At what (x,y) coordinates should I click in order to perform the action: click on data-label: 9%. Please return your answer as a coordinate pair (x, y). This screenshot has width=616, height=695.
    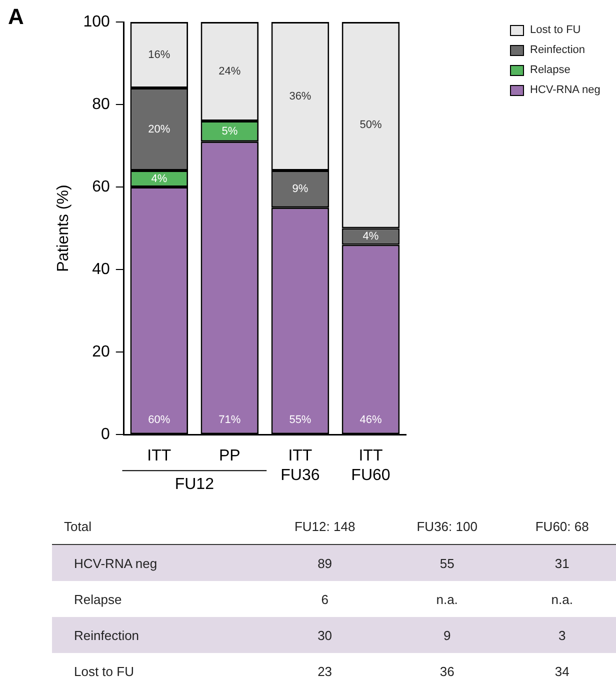
    Looking at the image, I should click on (300, 189).